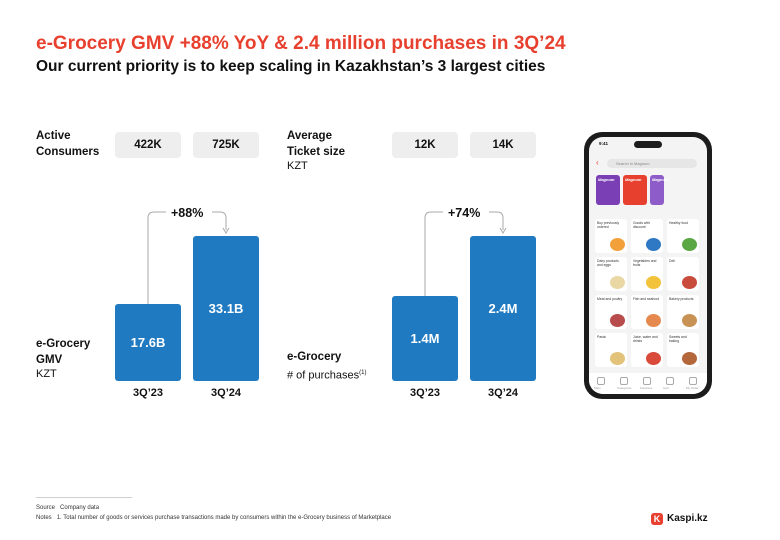 This screenshot has height=540, width=780. What do you see at coordinates (503, 393) in the screenshot?
I see `purchases-period-3q24: 3Q’24` at bounding box center [503, 393].